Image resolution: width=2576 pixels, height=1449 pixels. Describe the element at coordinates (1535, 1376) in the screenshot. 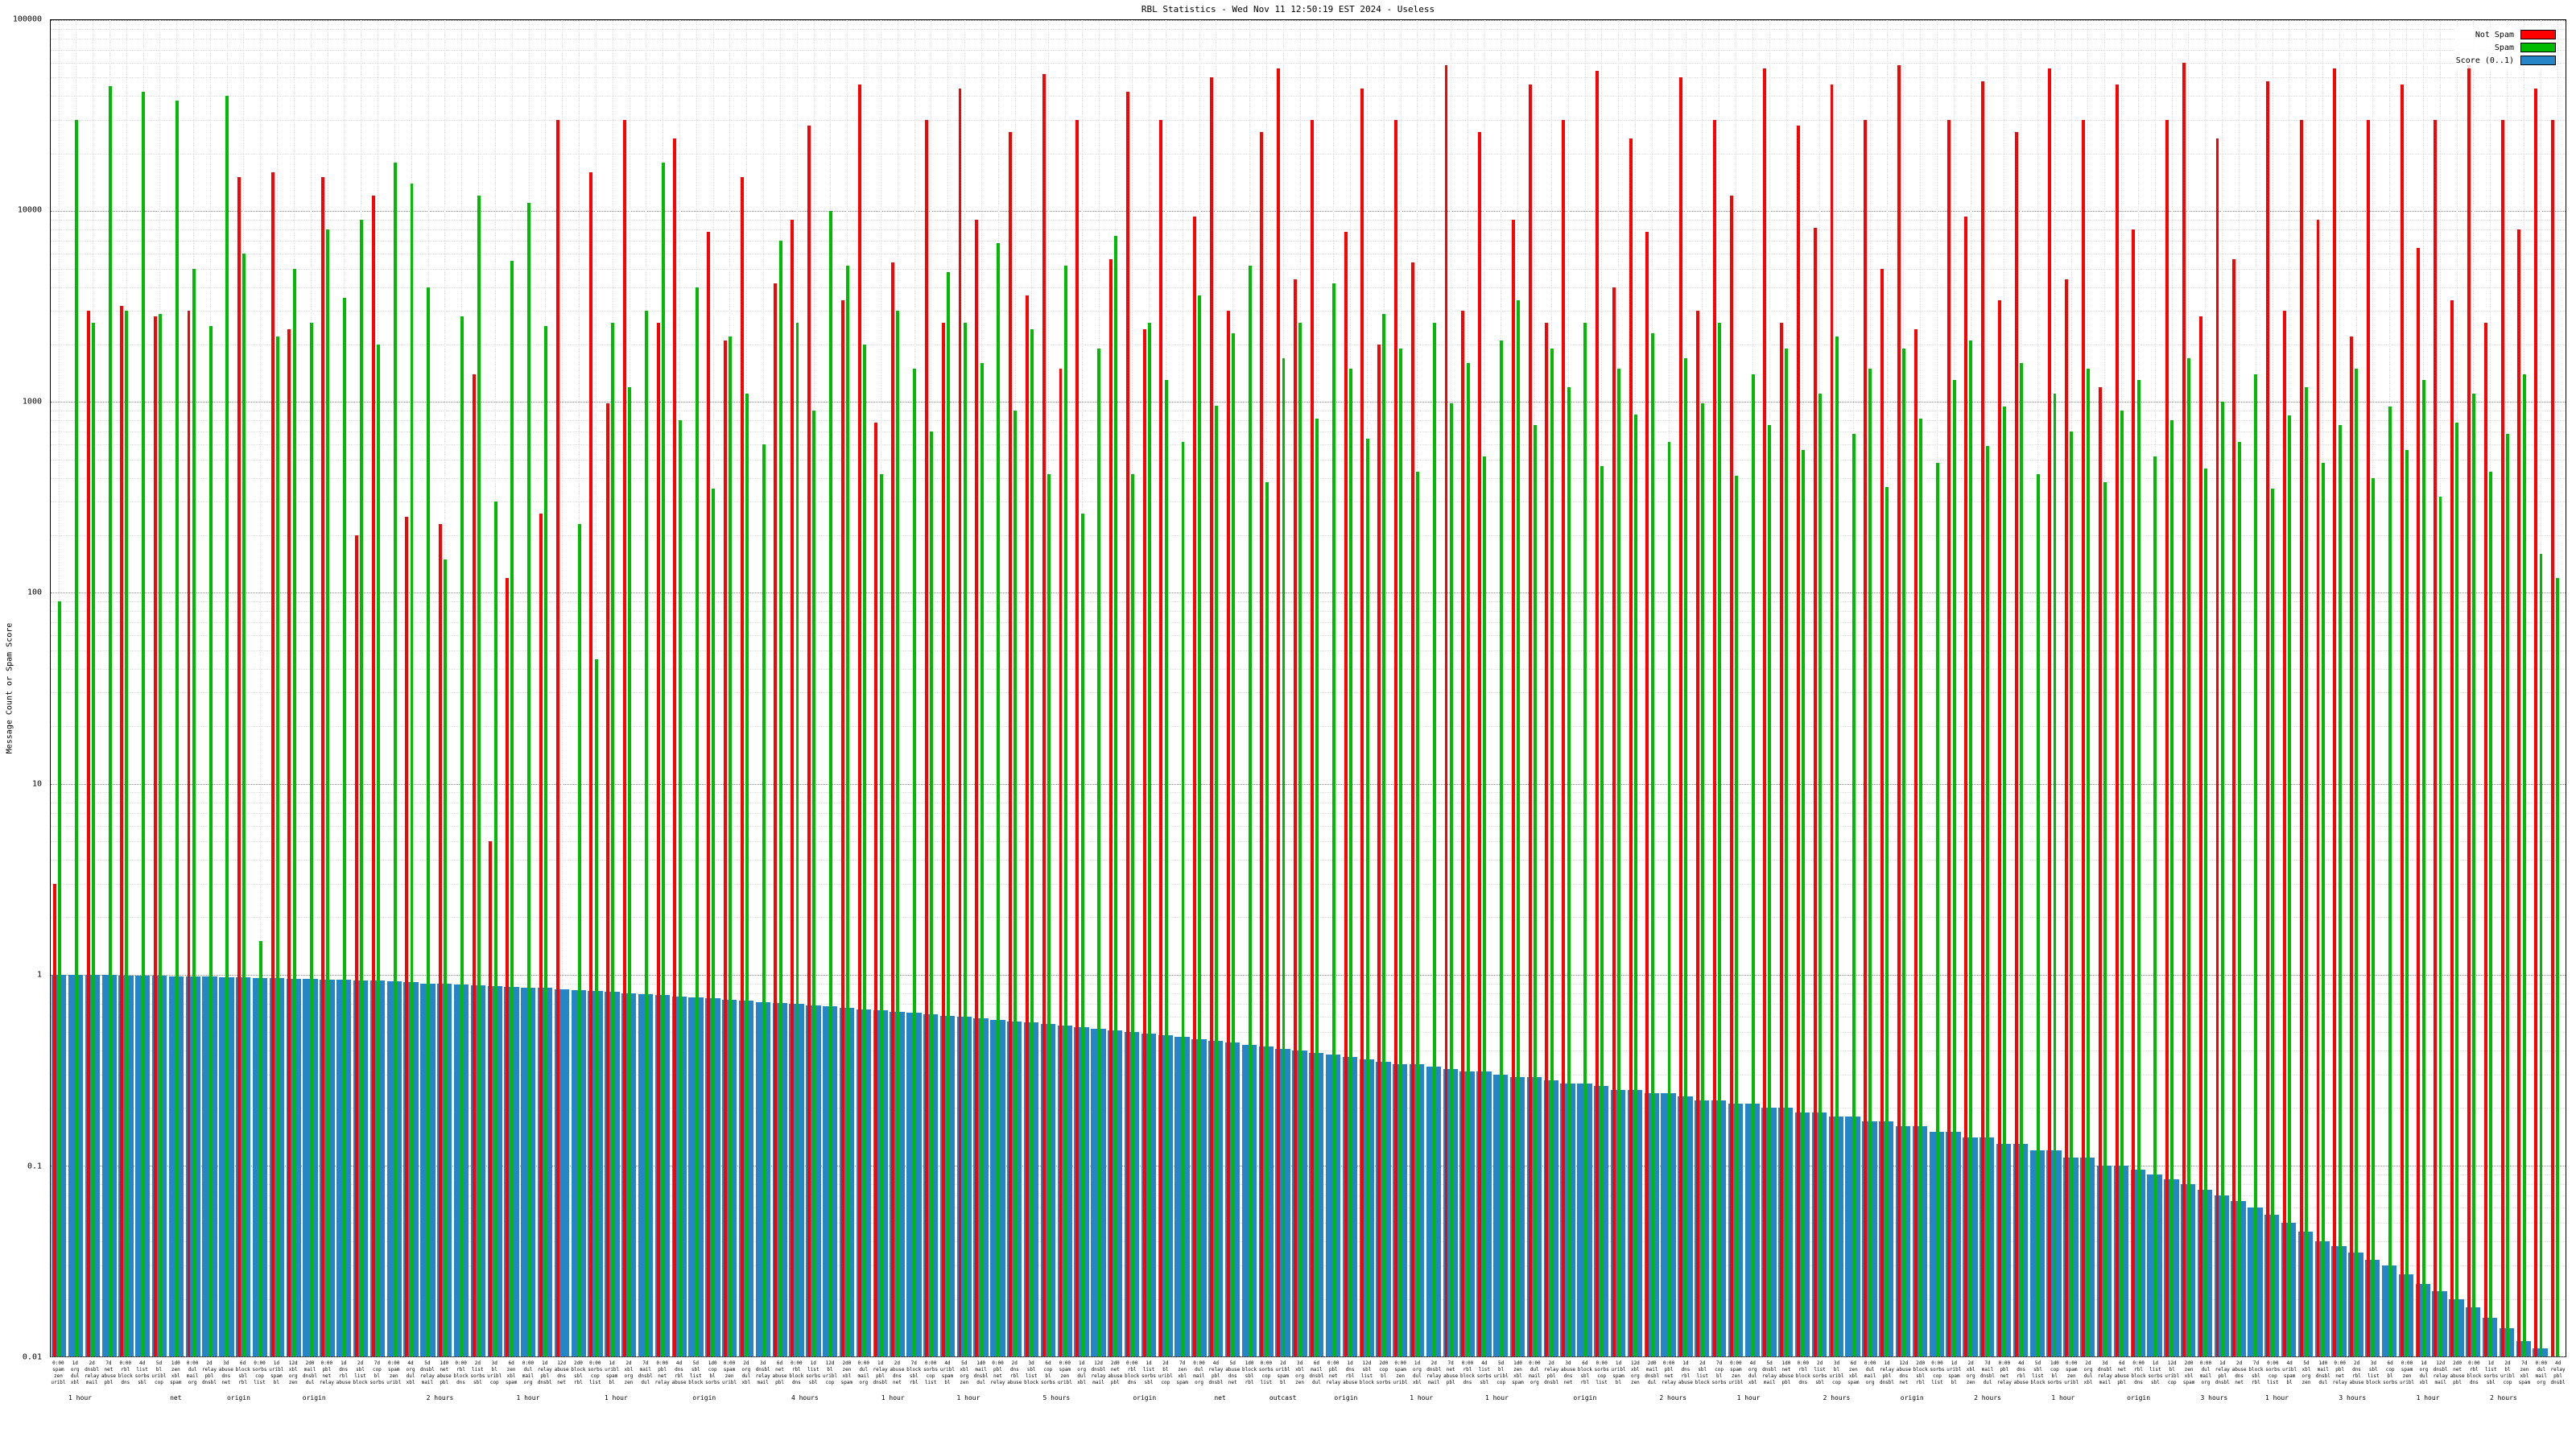

I see `x-name-label: mail` at that location.